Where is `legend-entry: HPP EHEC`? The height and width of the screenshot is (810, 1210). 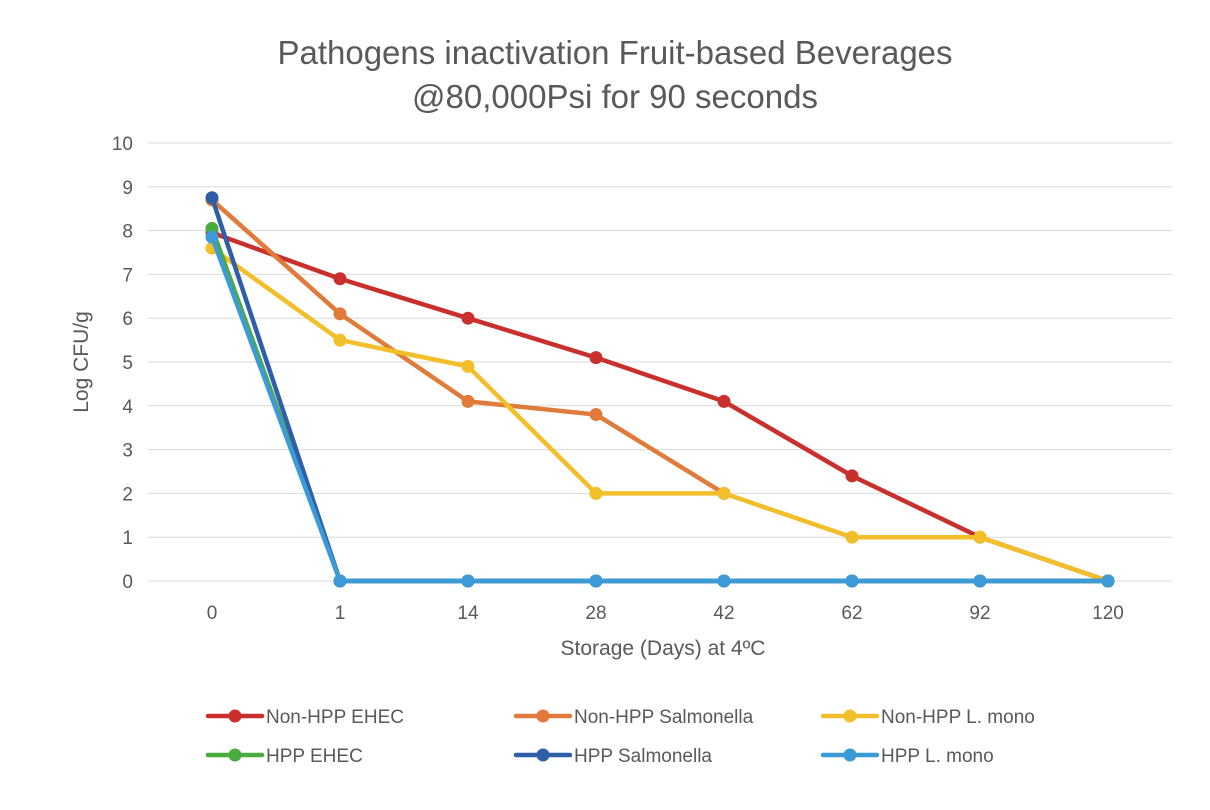
legend-entry: HPP EHEC is located at coordinates (284, 756).